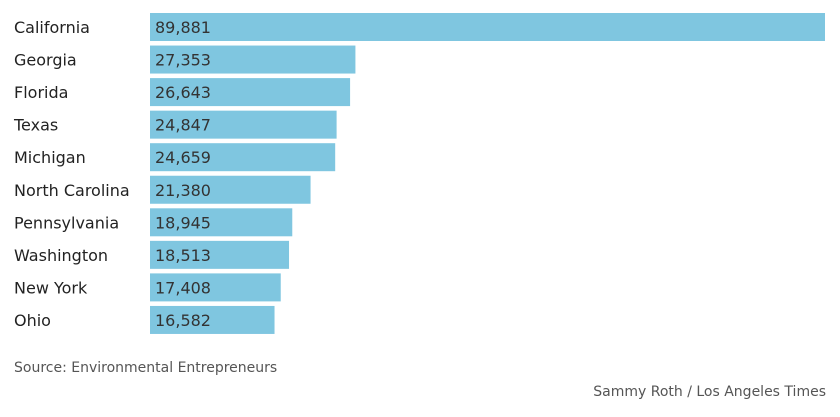  Describe the element at coordinates (35, 125) in the screenshot. I see `category-label: Texas` at that location.